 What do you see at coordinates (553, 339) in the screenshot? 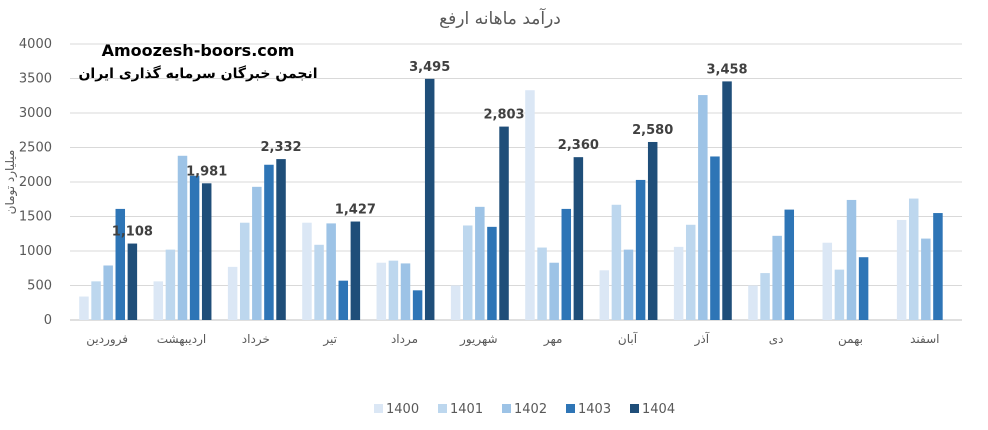
I see `x-category-label: مهر` at bounding box center [553, 339].